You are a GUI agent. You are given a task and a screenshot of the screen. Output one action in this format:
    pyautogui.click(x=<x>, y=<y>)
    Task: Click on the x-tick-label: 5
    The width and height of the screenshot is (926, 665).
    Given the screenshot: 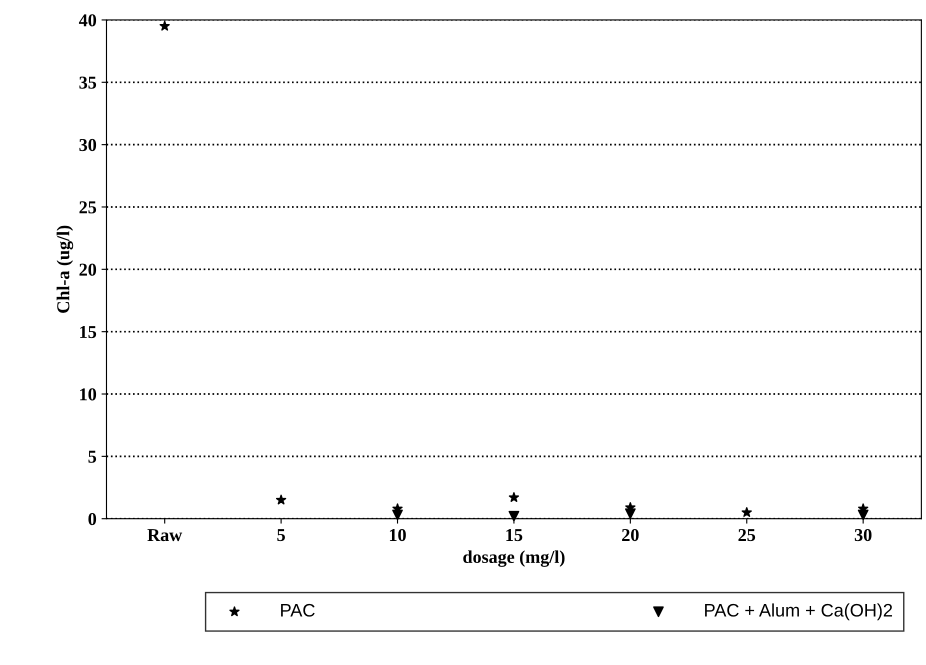 What is the action you would take?
    pyautogui.click(x=281, y=535)
    